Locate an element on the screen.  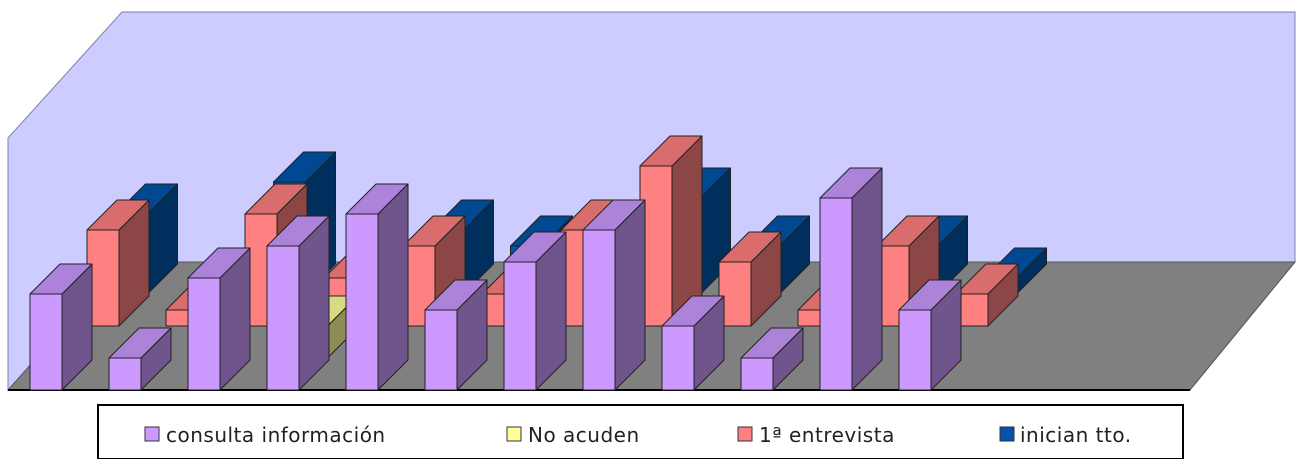
legend-label: No acuden is located at coordinates (584, 435).